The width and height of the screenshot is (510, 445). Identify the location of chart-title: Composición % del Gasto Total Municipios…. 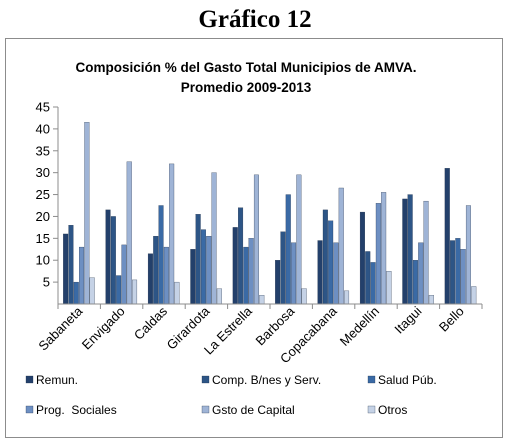
(245, 67).